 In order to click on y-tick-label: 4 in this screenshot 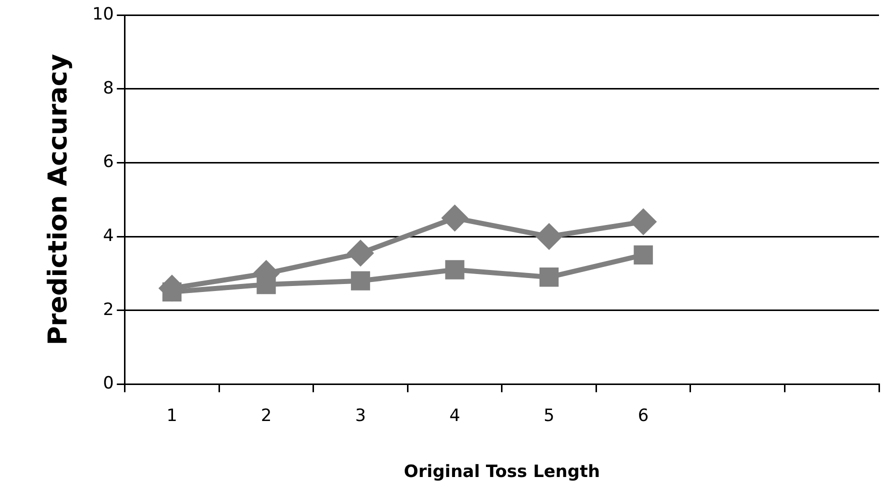, I will do `click(108, 236)`.